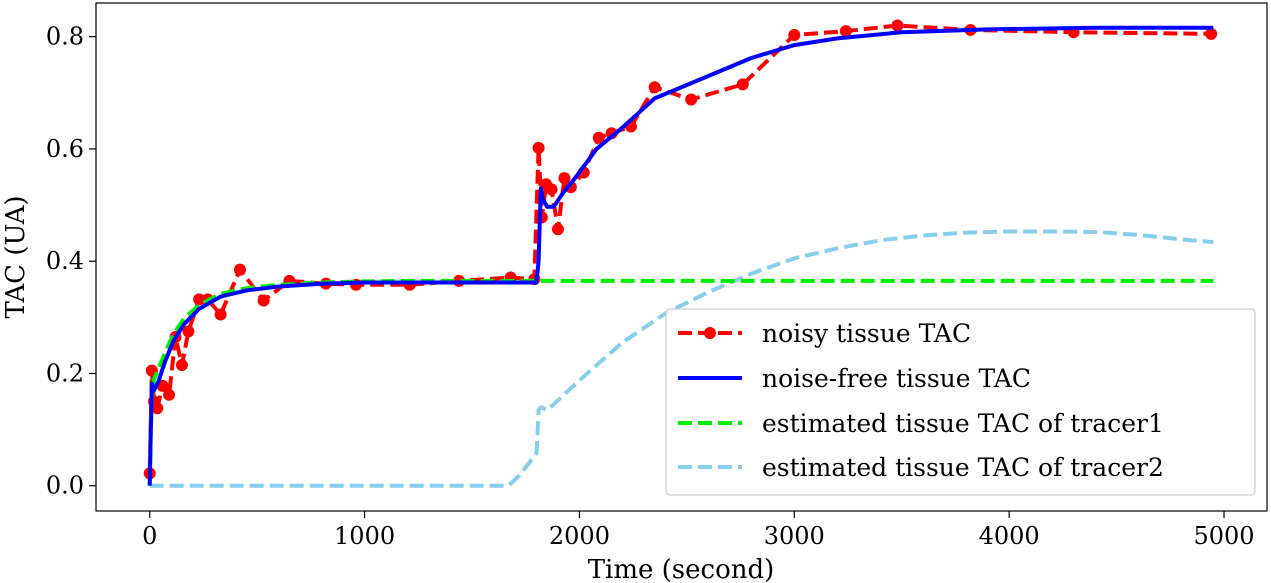 The height and width of the screenshot is (583, 1271). I want to click on legend-item-noise-free: noise-free tissue TAC, so click(854, 378).